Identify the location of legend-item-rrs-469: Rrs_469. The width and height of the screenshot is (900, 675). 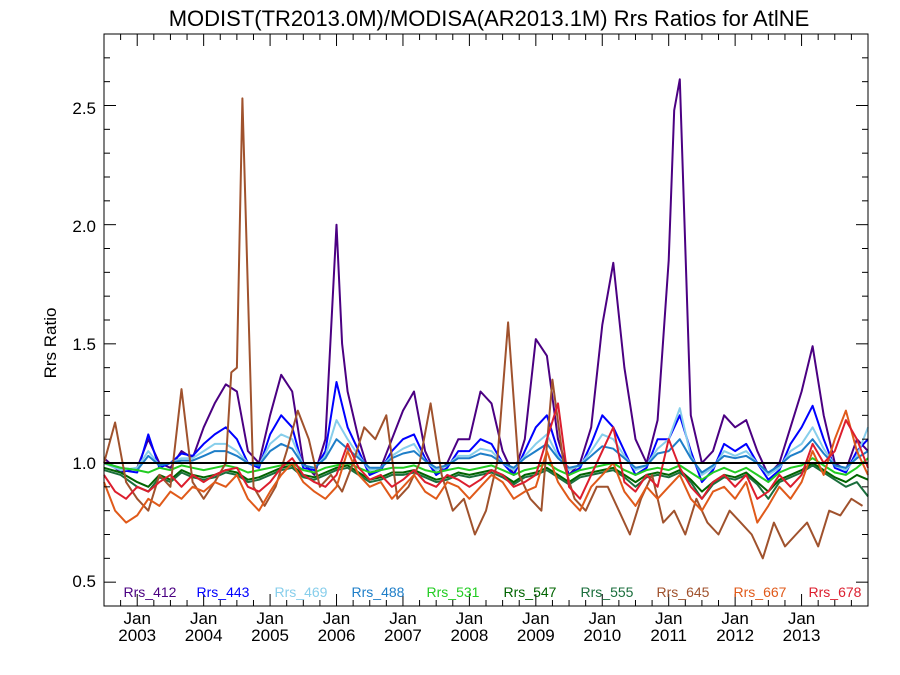
(301, 592).